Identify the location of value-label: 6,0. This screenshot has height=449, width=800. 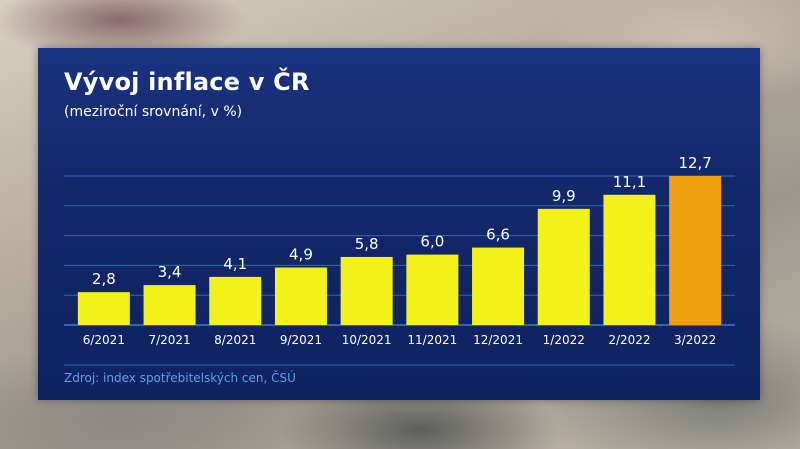
(432, 242).